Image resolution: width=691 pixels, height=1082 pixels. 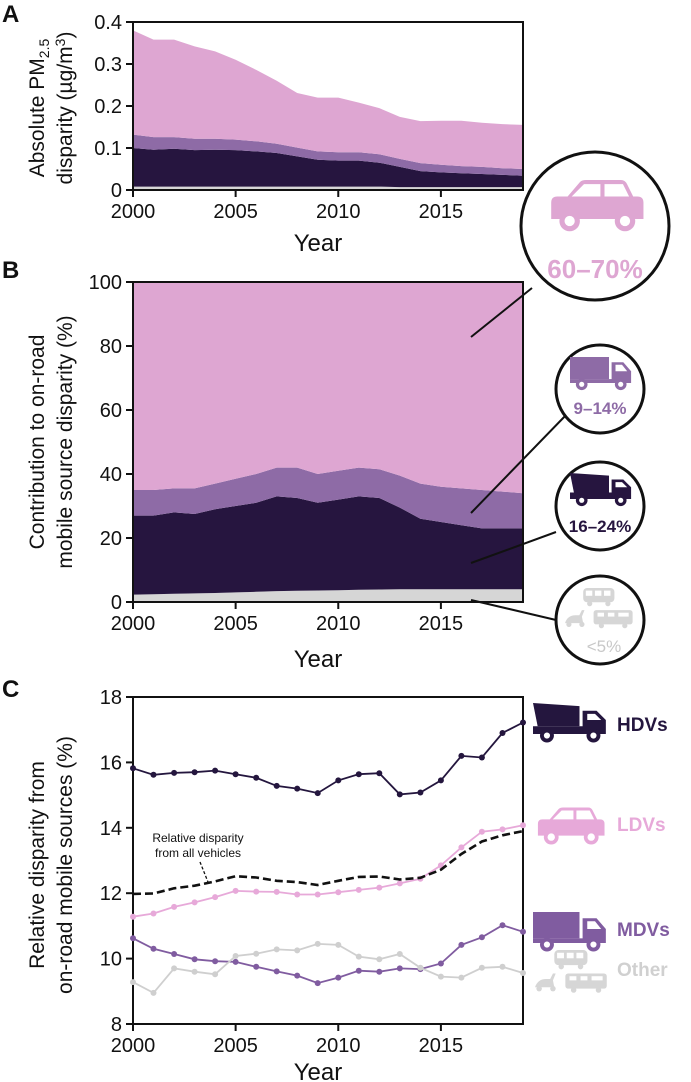 I want to click on callout-mdv: 9–14%, so click(x=600, y=389).